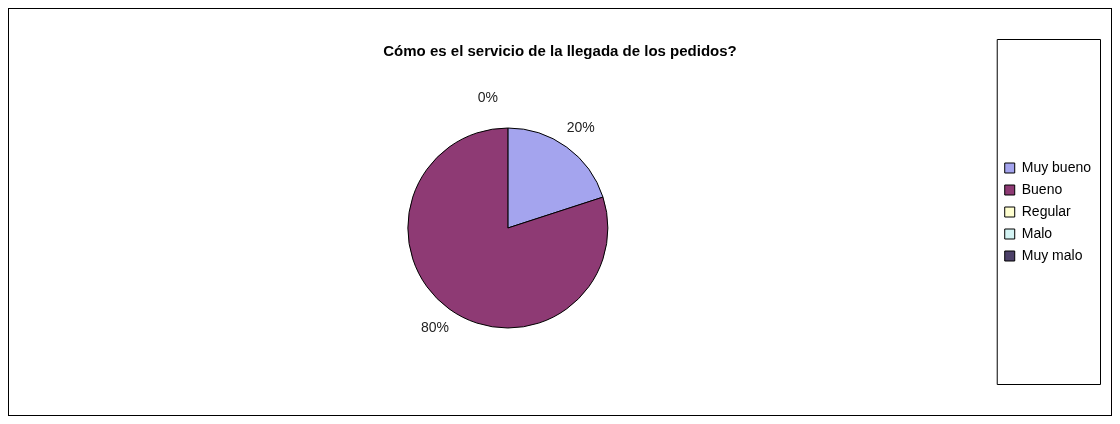 This screenshot has width=1120, height=424. I want to click on legend-label: Regular, so click(1046, 210).